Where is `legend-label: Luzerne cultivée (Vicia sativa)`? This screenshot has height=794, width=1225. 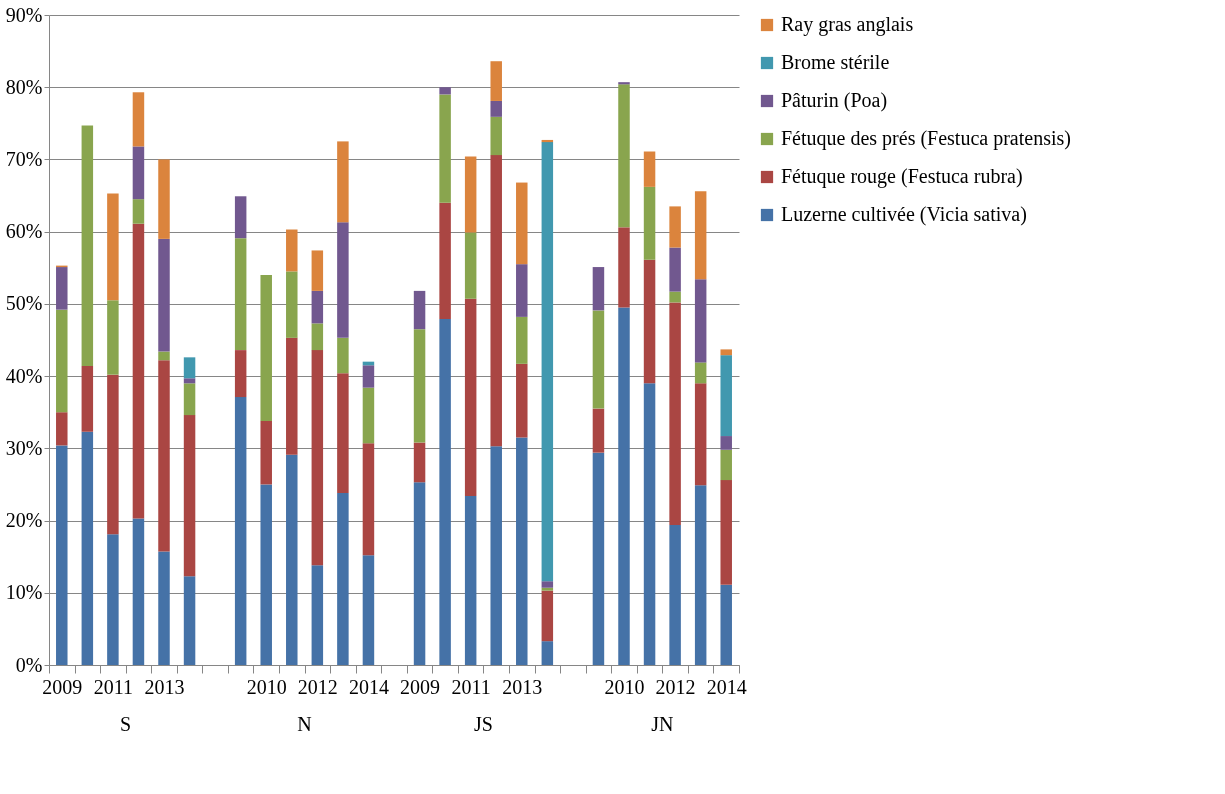
legend-label: Luzerne cultivée (Vicia sativa) is located at coordinates (904, 214).